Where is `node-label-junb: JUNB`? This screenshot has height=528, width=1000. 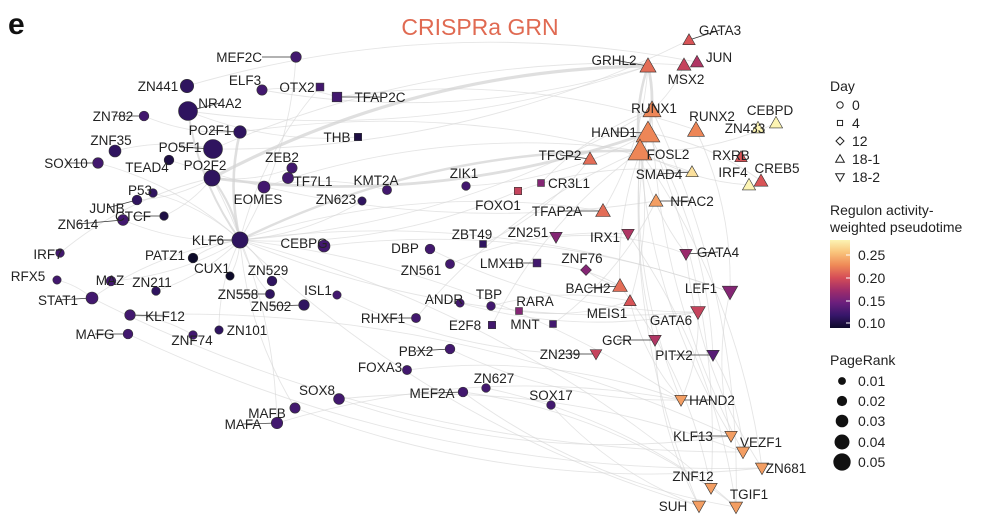 node-label-junb: JUNB is located at coordinates (106, 208).